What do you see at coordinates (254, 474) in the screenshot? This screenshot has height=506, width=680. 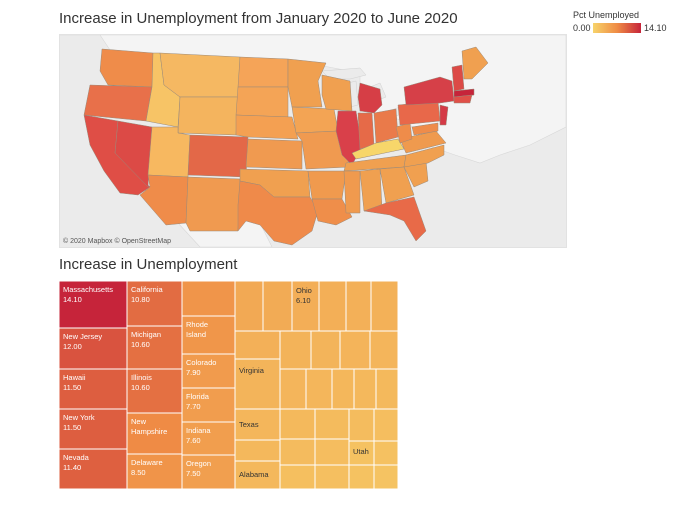 I see `treemap-label-alabama: Alabama` at bounding box center [254, 474].